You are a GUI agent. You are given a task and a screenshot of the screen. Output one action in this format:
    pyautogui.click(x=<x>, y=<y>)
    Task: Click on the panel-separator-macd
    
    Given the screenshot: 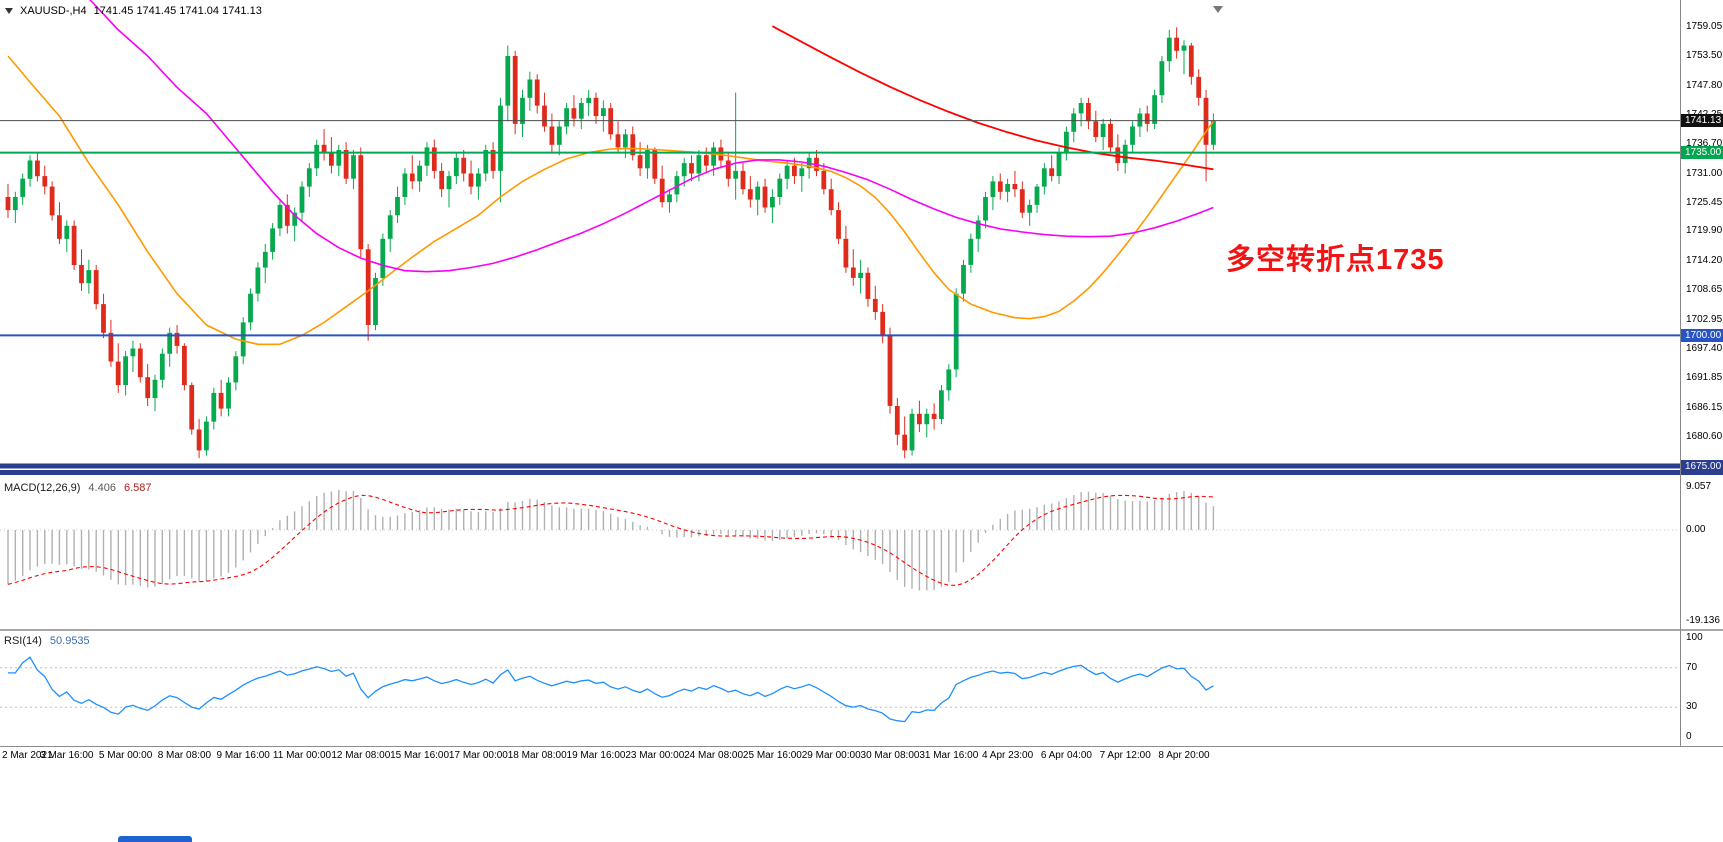 What is the action you would take?
    pyautogui.click(x=861, y=472)
    